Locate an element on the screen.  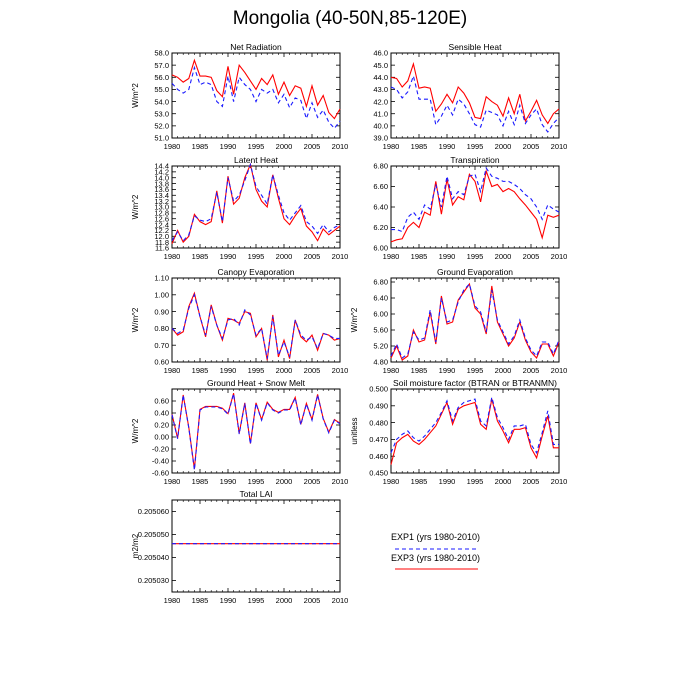
y-tick-label: -0.20 is located at coordinates (160, 449).